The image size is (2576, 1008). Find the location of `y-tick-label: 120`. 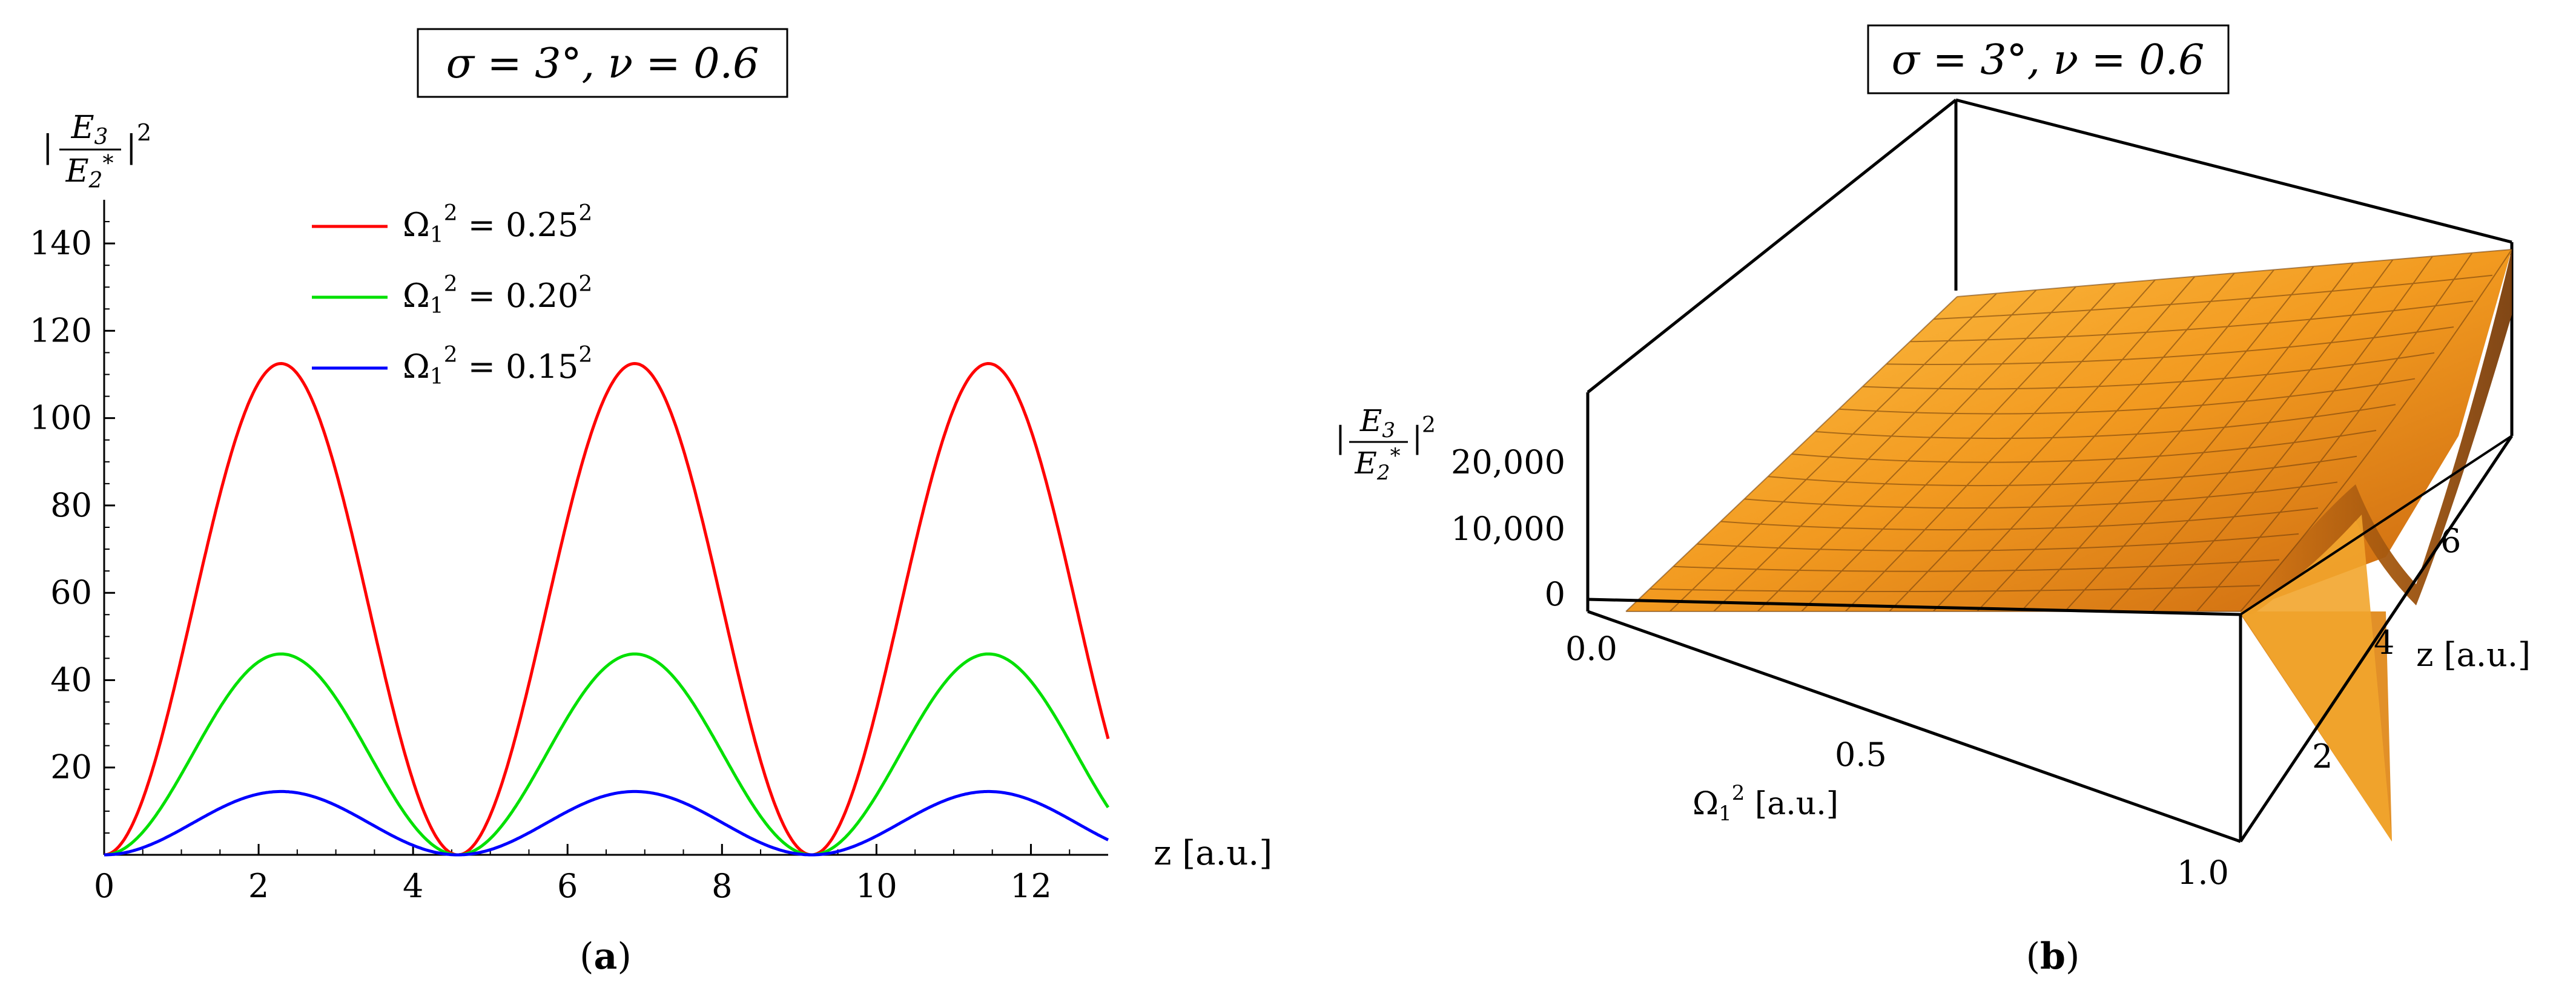

y-tick-label: 120 is located at coordinates (61, 330).